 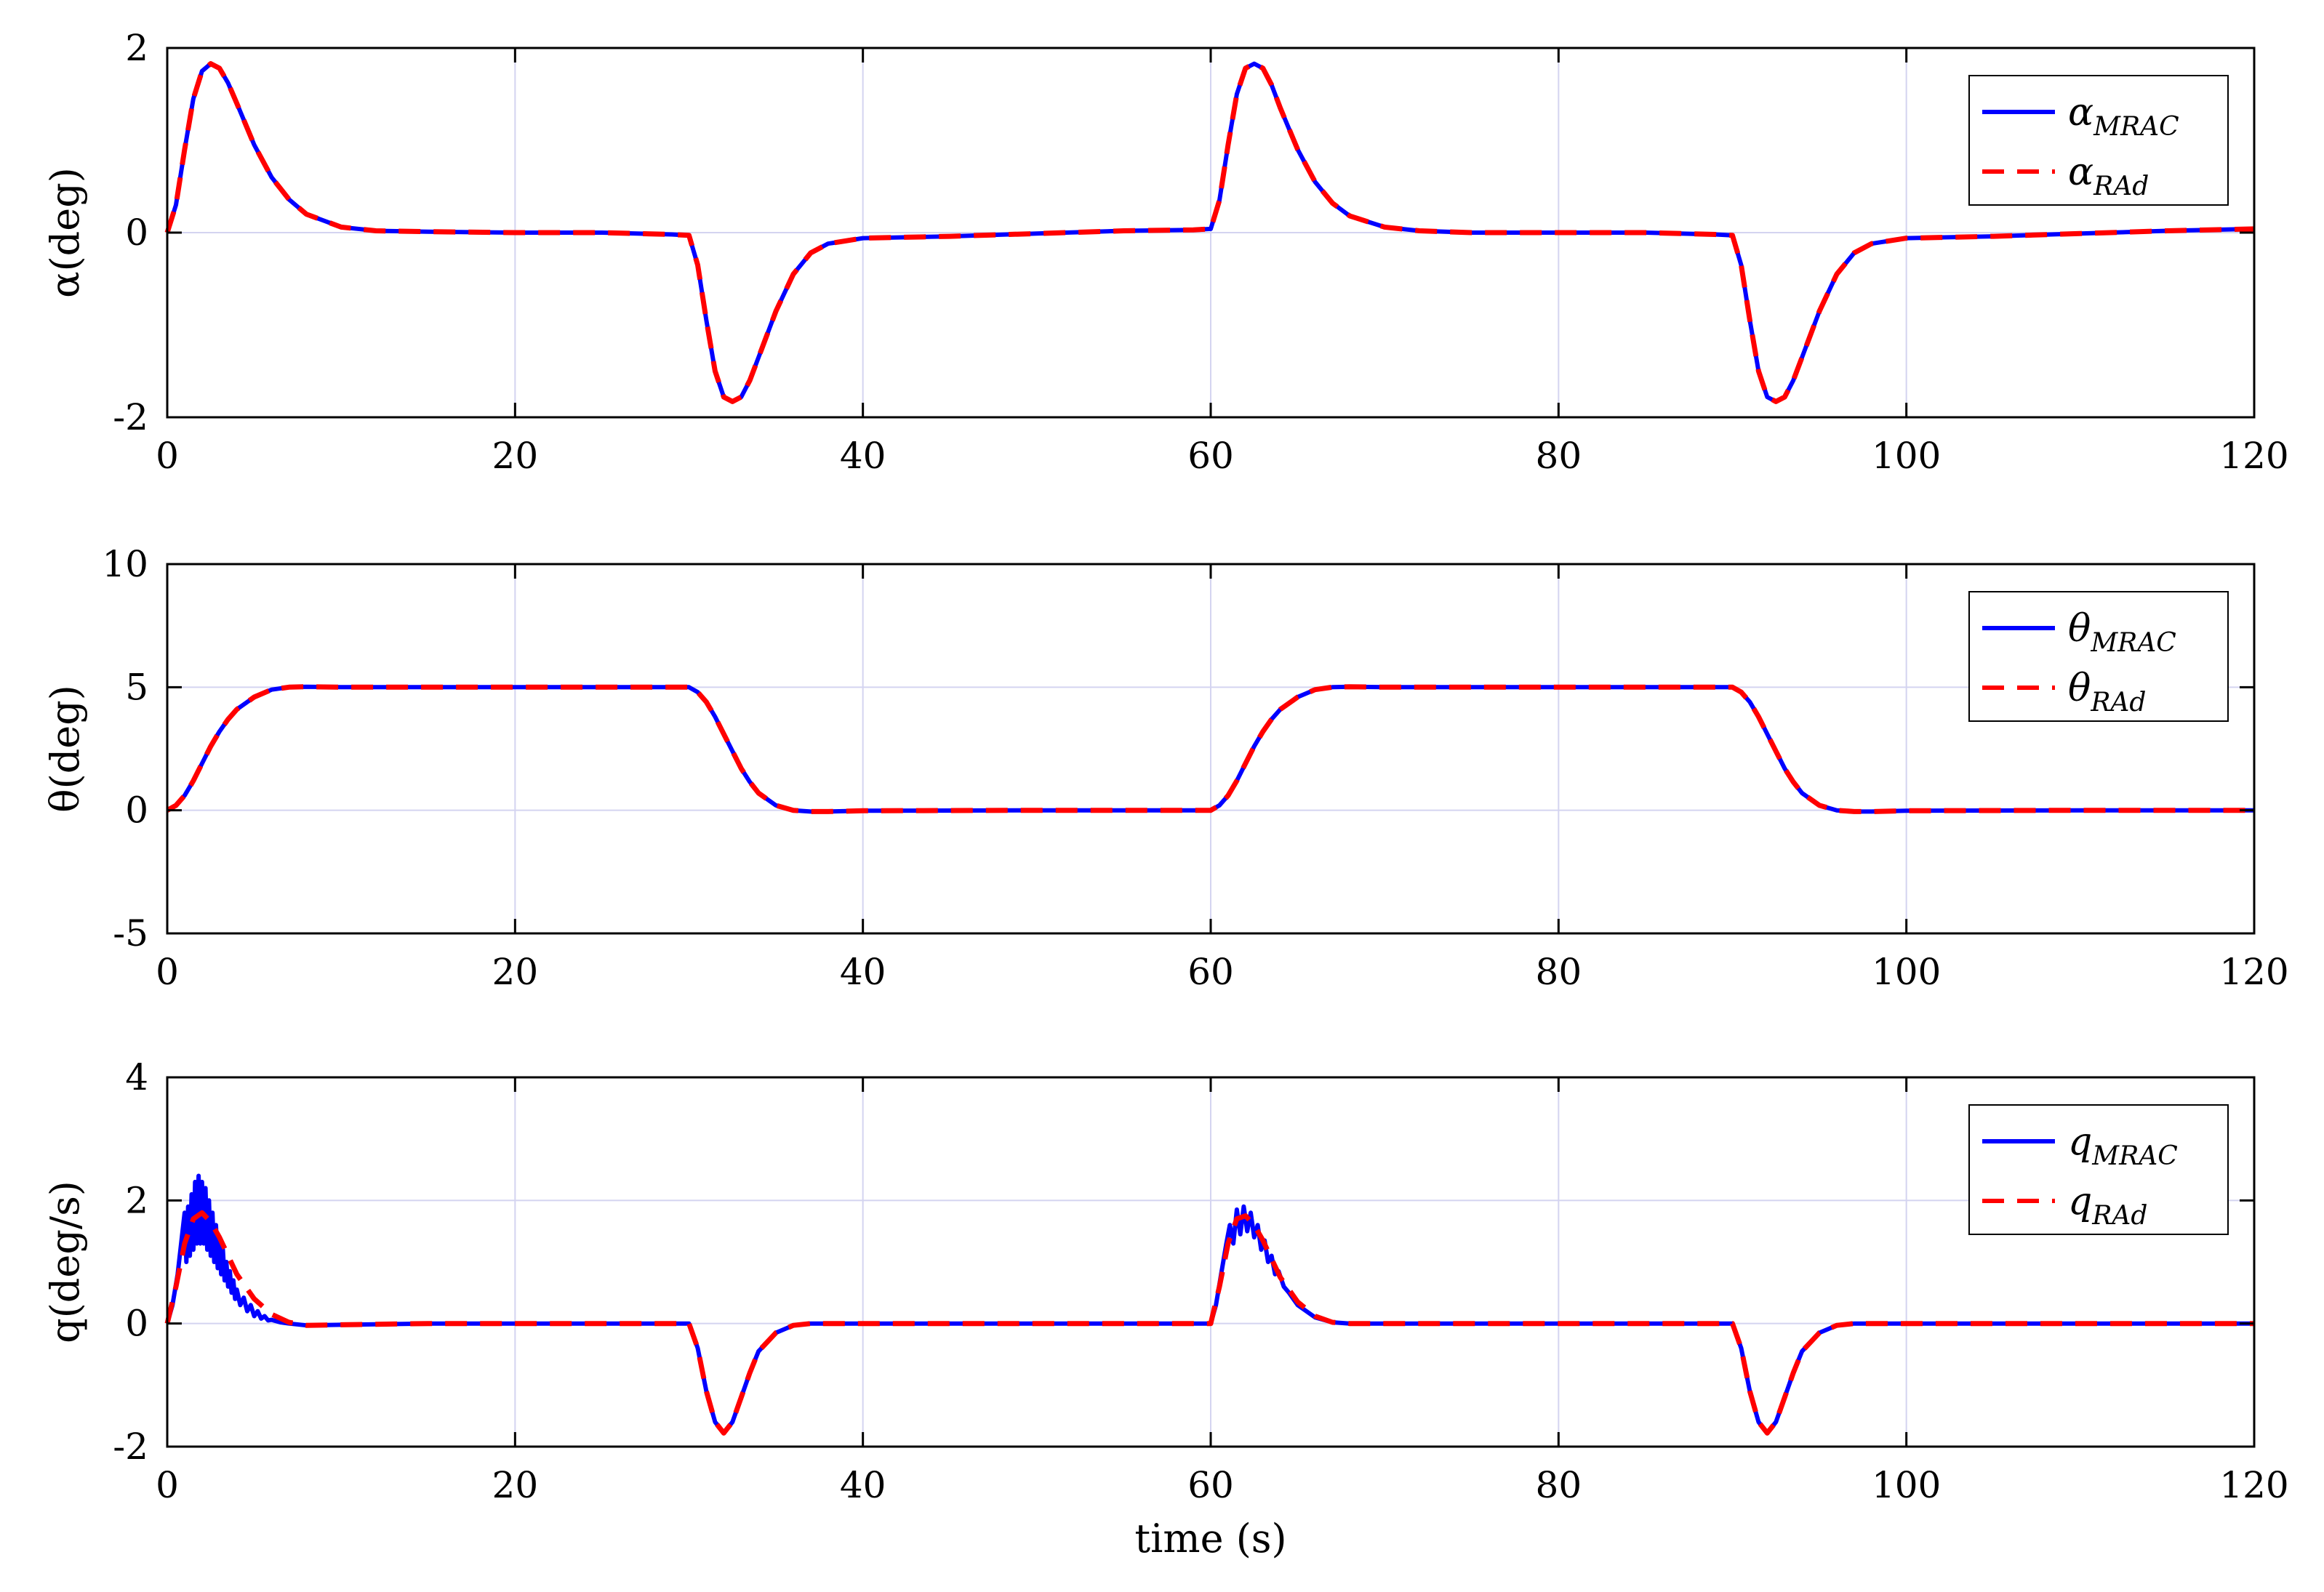 What do you see at coordinates (130, 933) in the screenshot?
I see `y-tick-label: -5` at bounding box center [130, 933].